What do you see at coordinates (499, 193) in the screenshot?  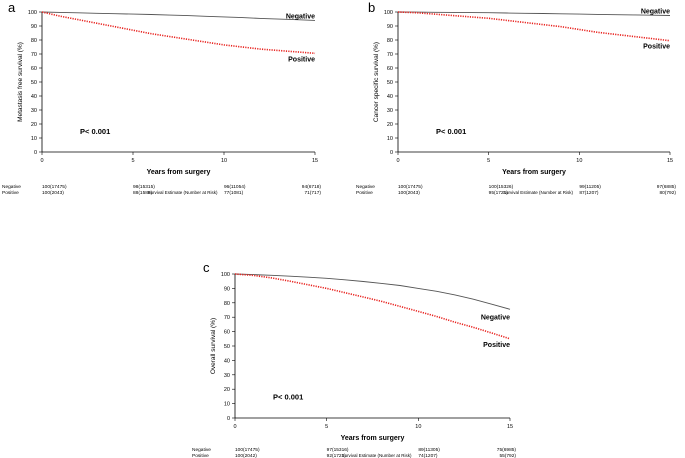 I see `risk-cell: 95(1721)` at bounding box center [499, 193].